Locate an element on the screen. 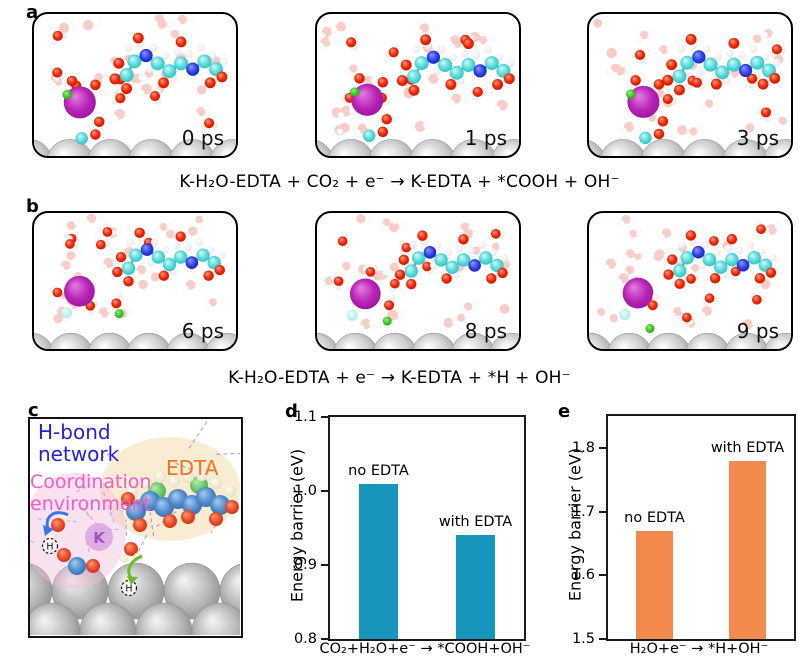  time-label: 9 ps is located at coordinates (757, 331).